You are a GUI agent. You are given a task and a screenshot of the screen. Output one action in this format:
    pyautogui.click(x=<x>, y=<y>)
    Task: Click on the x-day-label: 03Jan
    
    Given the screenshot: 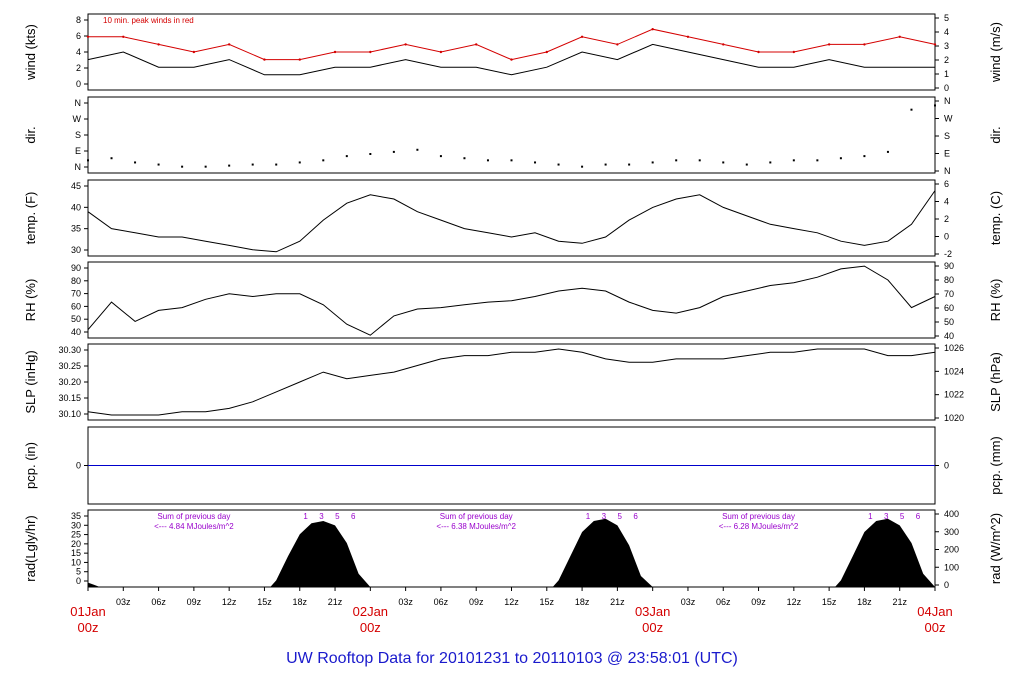 What is the action you would take?
    pyautogui.click(x=652, y=611)
    